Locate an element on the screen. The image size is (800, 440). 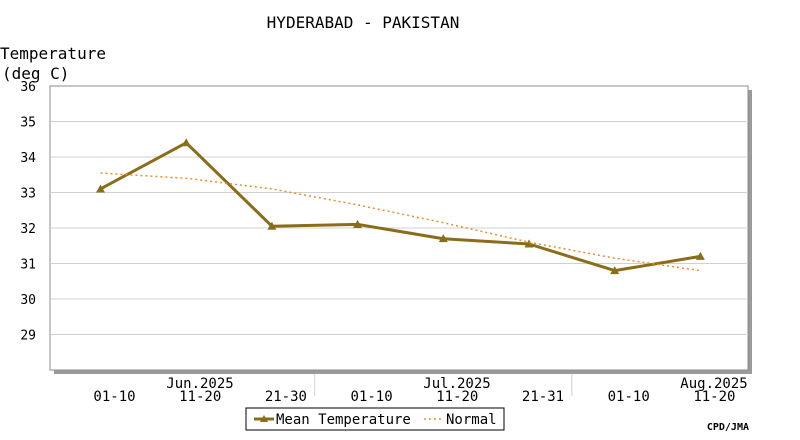
month-label: Jun.2025 is located at coordinates (199, 384).